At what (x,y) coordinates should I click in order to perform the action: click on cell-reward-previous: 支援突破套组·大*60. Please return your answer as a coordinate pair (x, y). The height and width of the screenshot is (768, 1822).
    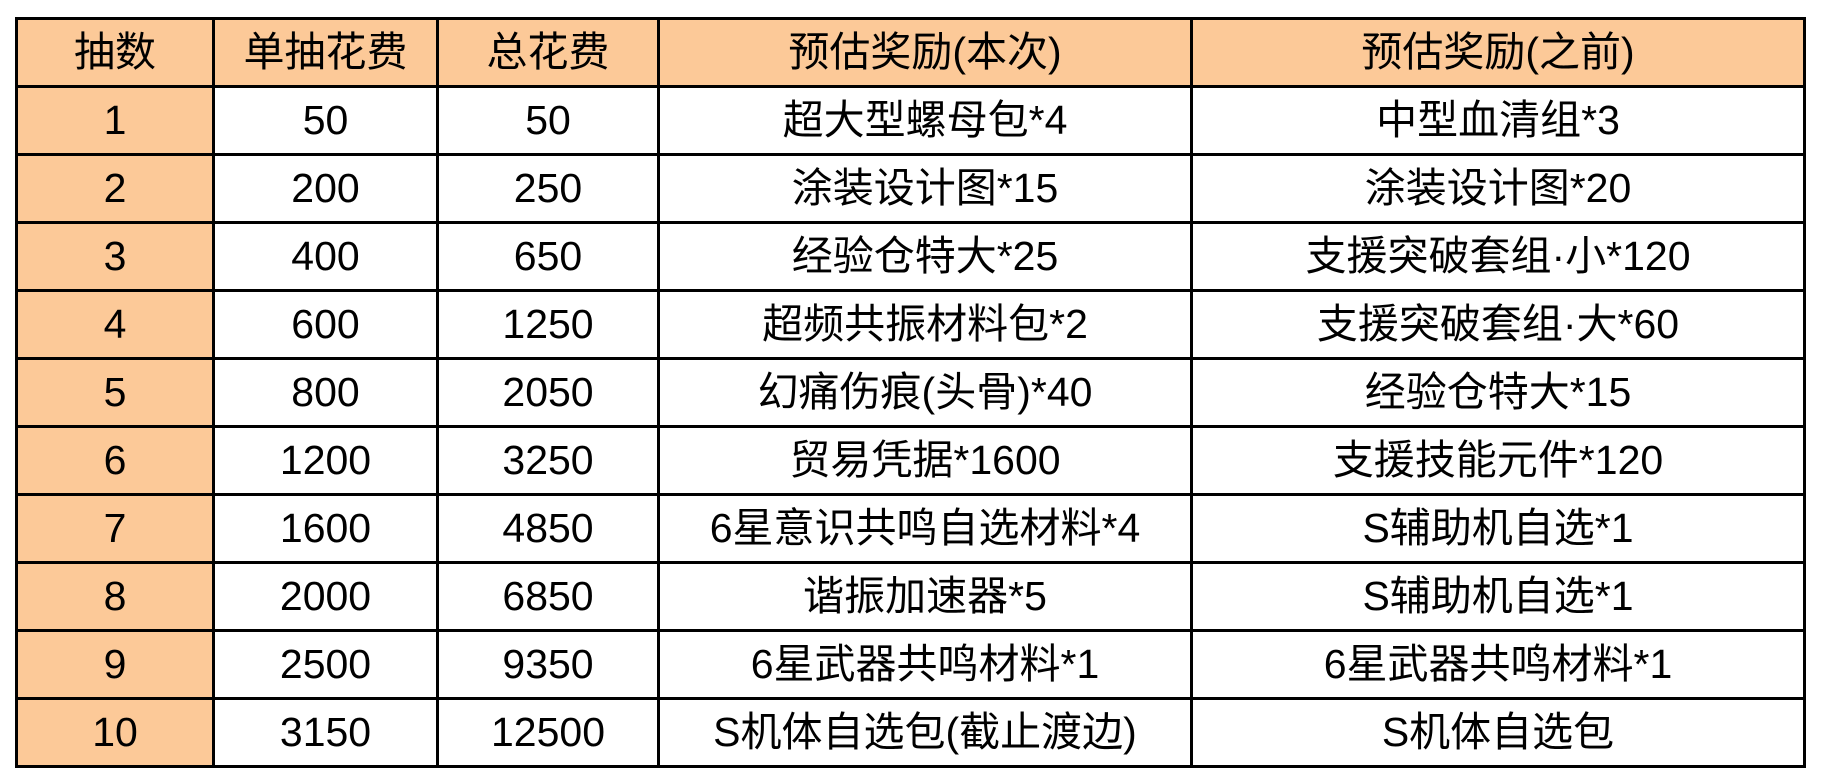
    Looking at the image, I should click on (1498, 324).